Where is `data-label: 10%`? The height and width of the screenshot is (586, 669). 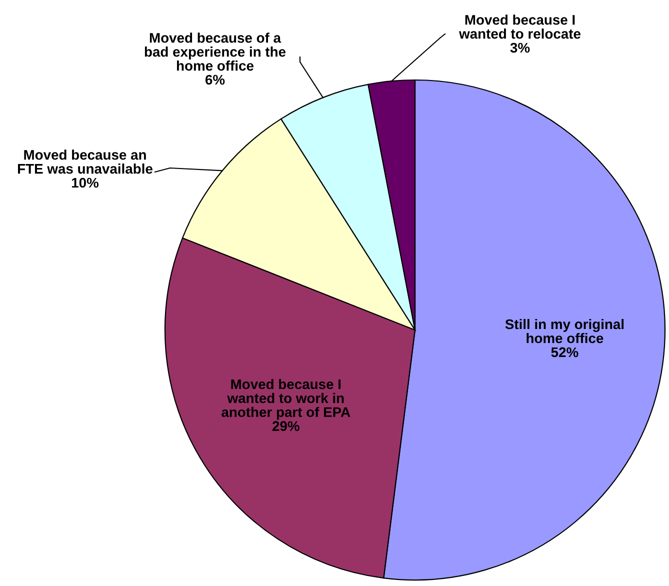
data-label: 10% is located at coordinates (85, 183).